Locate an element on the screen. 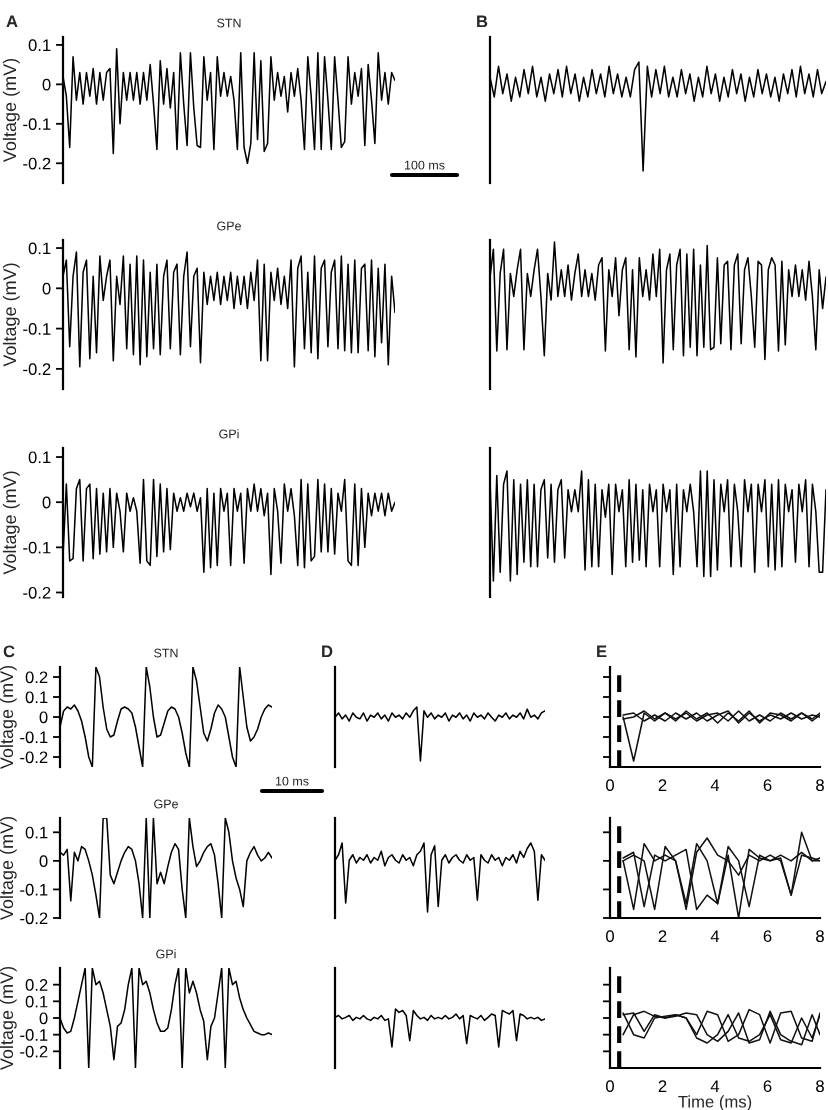 This screenshot has width=828, height=1110. text: A is located at coordinates (12, 21).